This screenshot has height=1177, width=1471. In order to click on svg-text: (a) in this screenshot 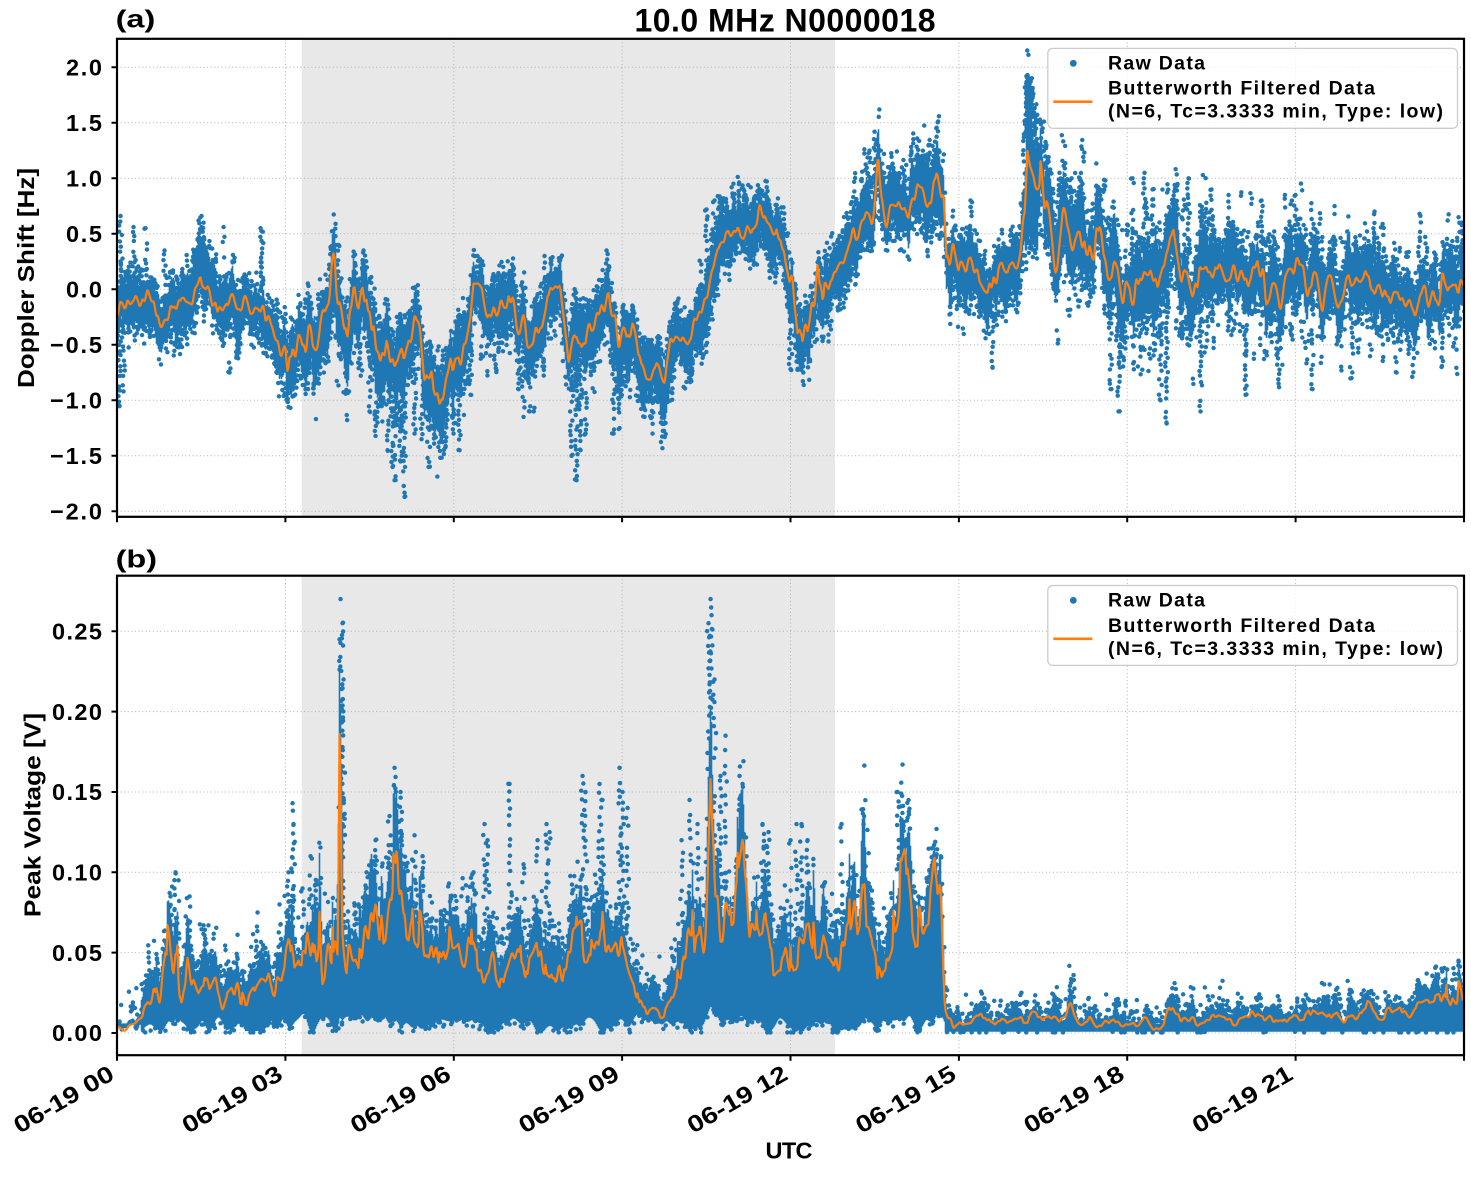, I will do `click(136, 20)`.